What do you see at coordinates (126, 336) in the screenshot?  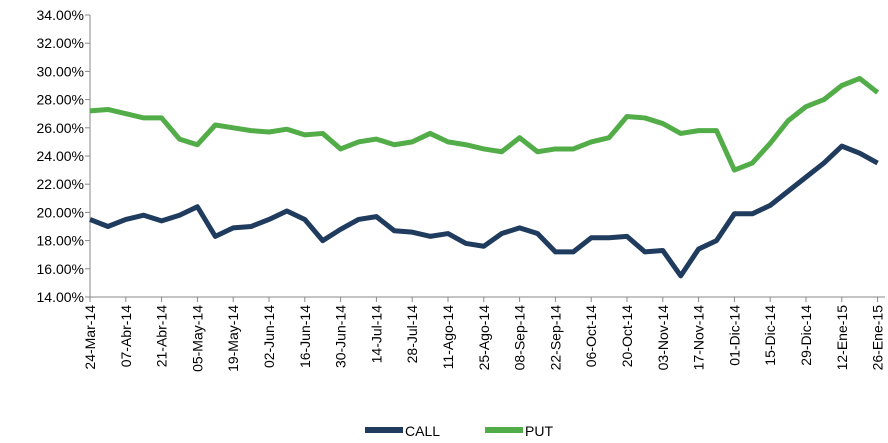 I see `x-tick-label: 07-Abr-14` at bounding box center [126, 336].